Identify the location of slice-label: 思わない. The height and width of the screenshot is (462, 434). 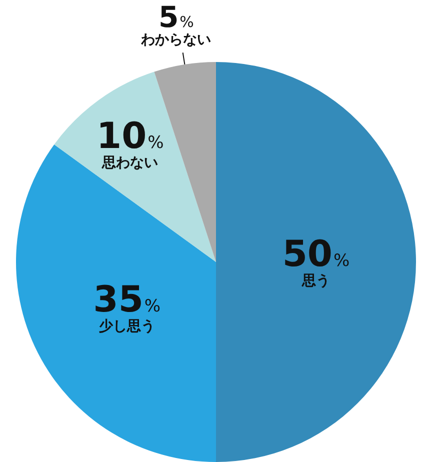
(129, 162).